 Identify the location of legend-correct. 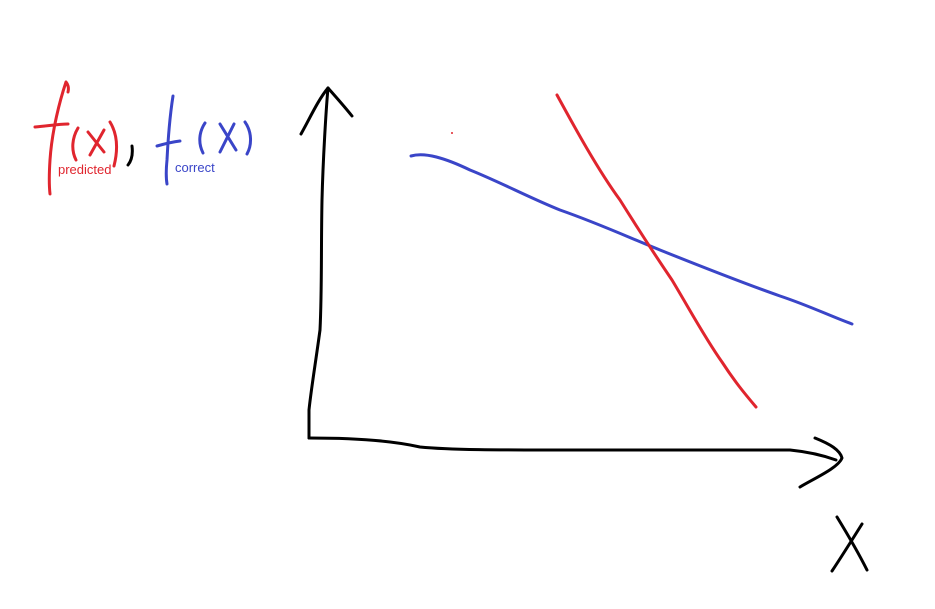
(203, 140).